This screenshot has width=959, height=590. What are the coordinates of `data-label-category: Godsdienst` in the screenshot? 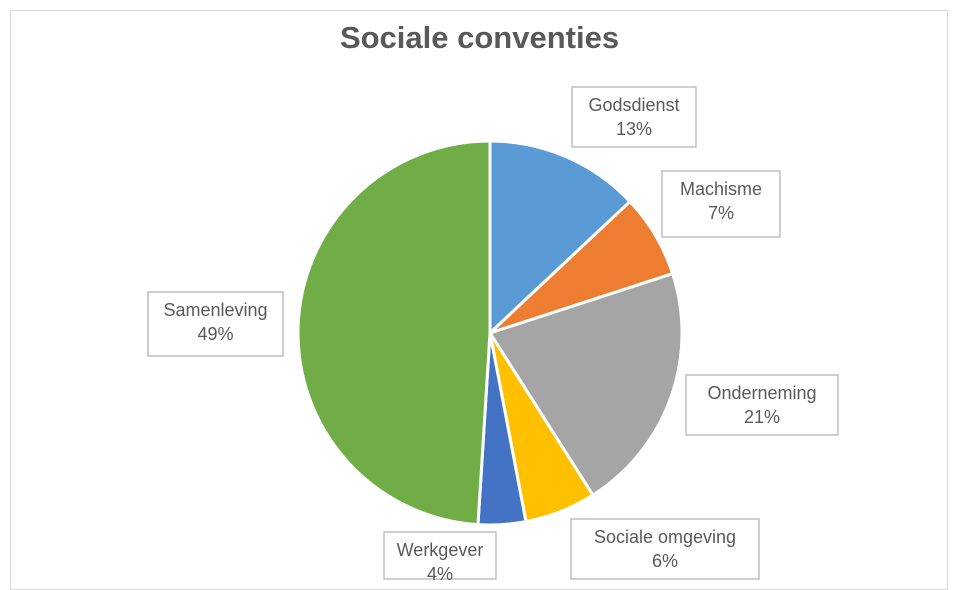 It's located at (633, 105).